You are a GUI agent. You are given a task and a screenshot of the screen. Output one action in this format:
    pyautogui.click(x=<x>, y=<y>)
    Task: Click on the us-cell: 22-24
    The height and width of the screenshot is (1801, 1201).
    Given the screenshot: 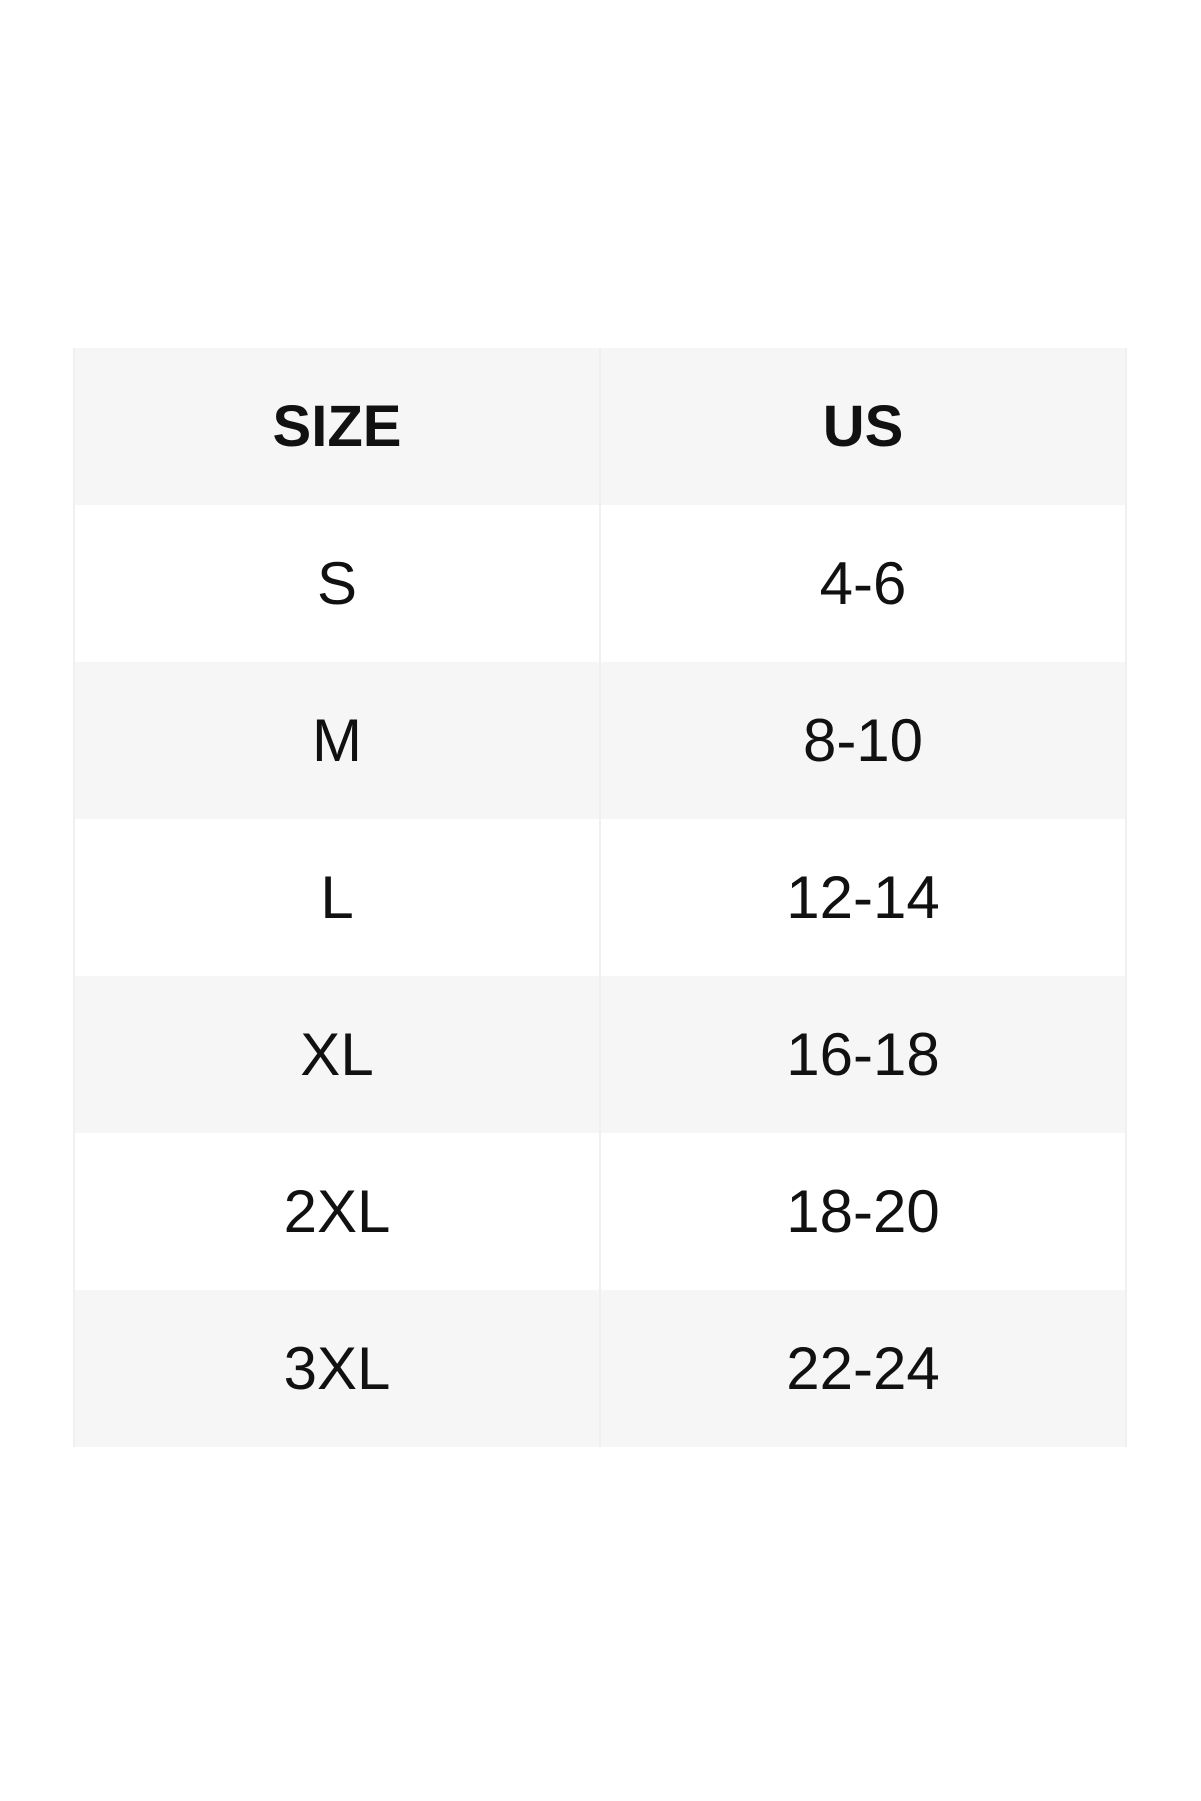 What is the action you would take?
    pyautogui.click(x=863, y=1368)
    